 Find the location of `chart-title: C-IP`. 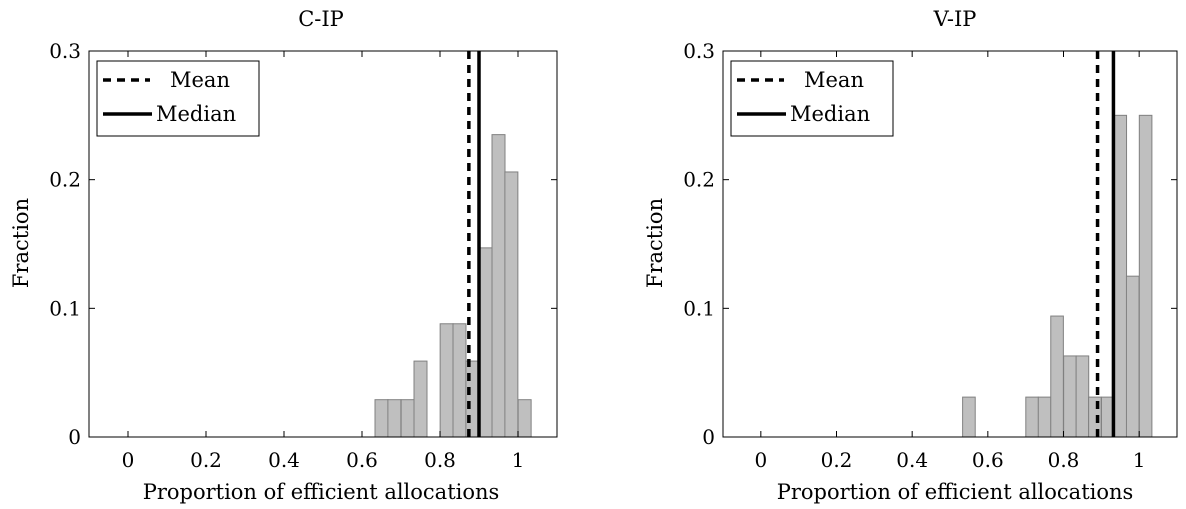

chart-title: C-IP is located at coordinates (321, 19).